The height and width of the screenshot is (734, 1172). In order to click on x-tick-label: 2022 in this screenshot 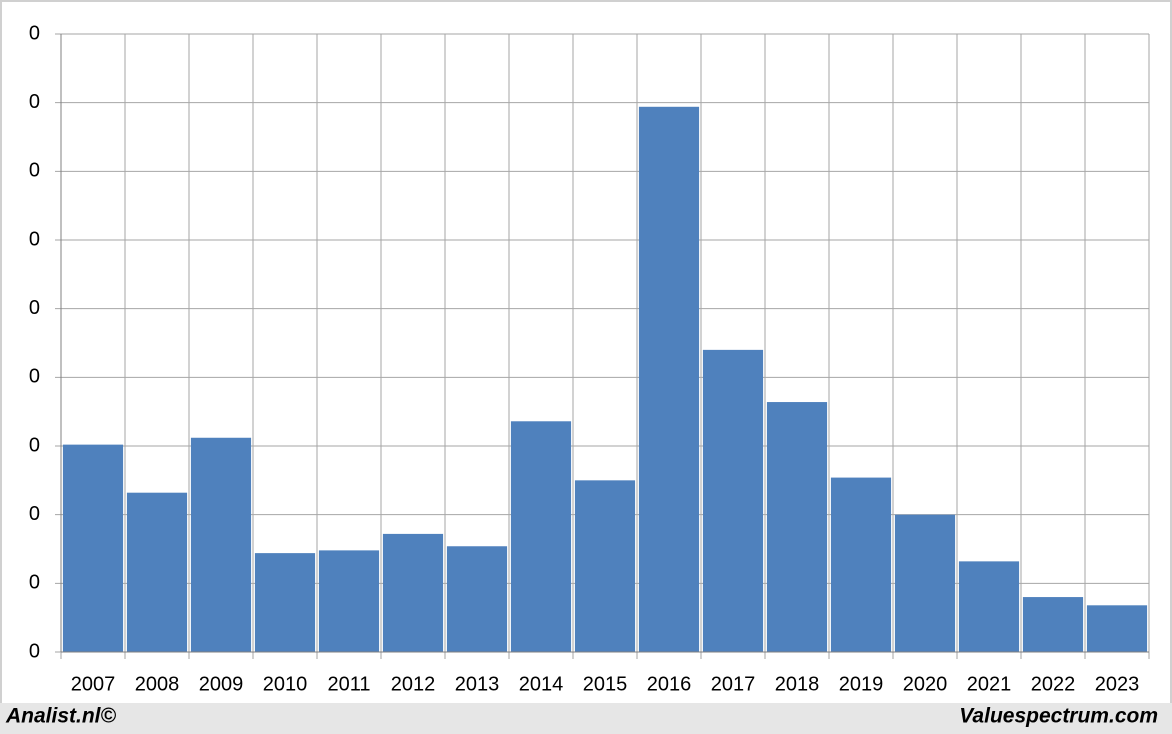, I will do `click(1053, 684)`.